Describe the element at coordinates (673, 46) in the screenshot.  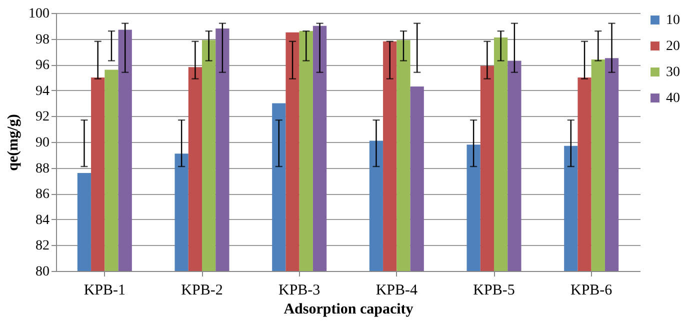
I see `legend-label: 20` at that location.